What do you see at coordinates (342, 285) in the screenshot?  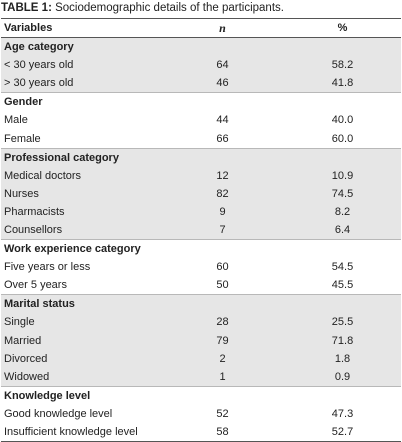 I see `row-percent-value: 45.5` at bounding box center [342, 285].